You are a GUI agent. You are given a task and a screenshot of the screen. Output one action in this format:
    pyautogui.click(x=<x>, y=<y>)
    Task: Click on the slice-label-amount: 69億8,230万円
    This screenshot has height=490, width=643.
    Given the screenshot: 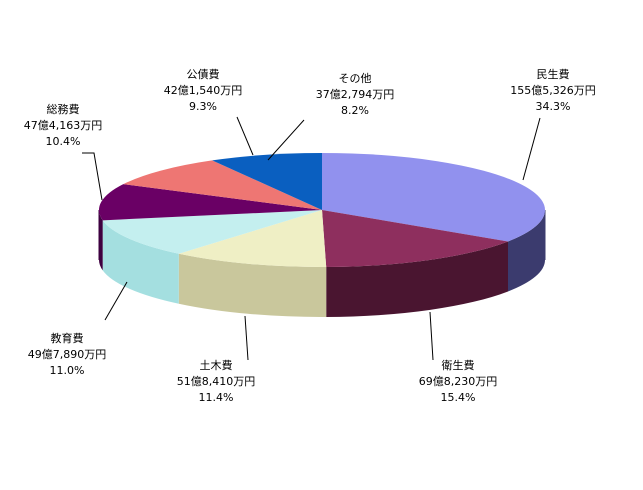 What is the action you would take?
    pyautogui.click(x=458, y=381)
    